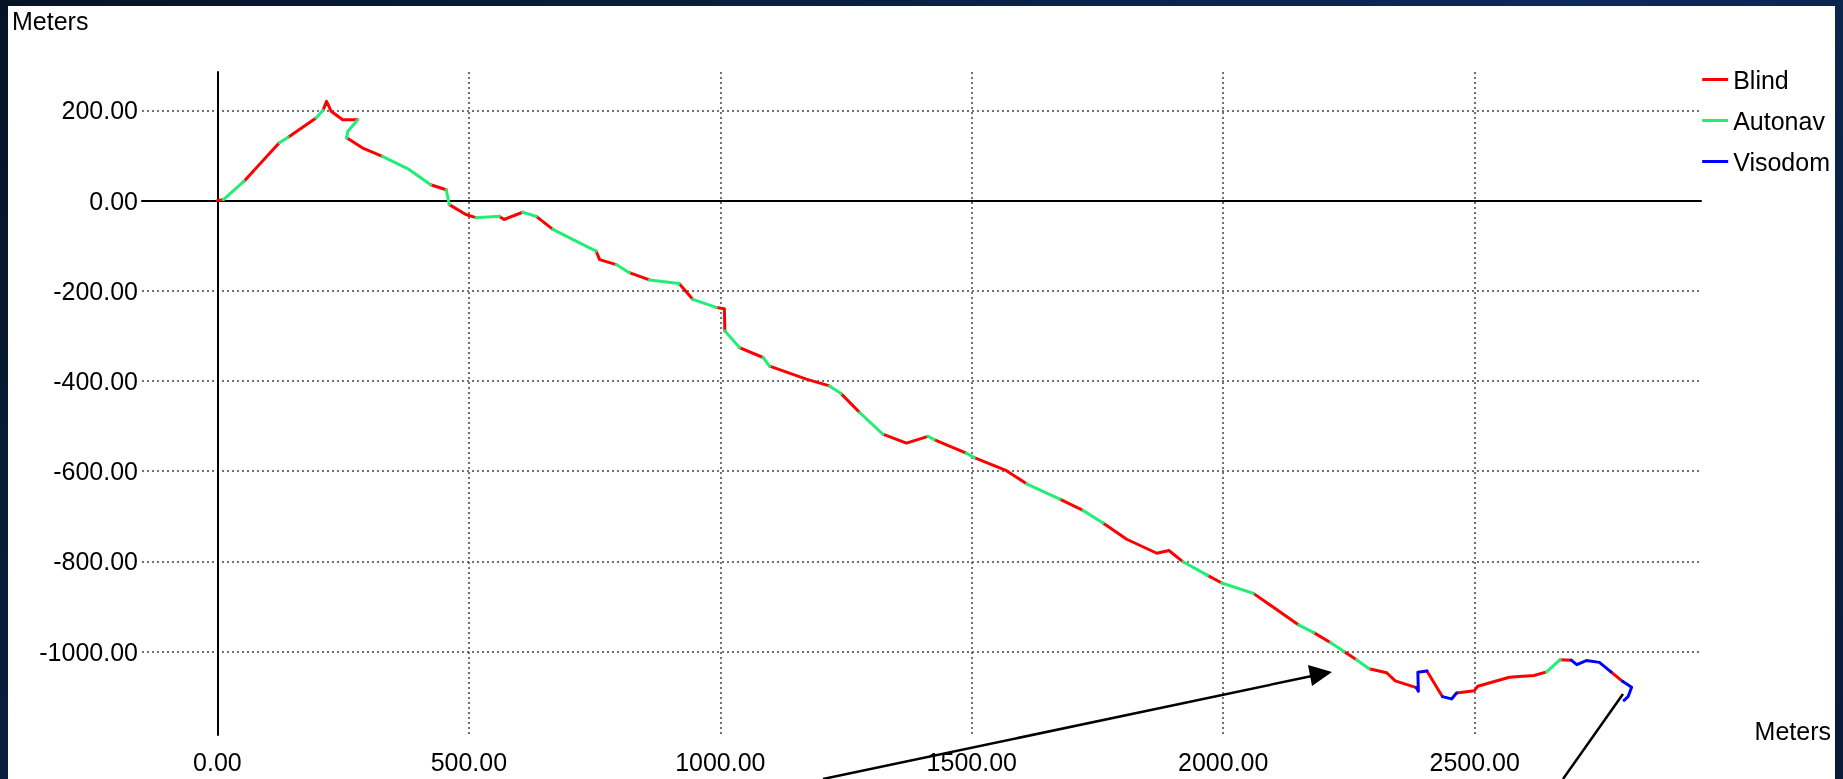  What do you see at coordinates (217, 761) in the screenshot?
I see `x-tick-label: 0.00` at bounding box center [217, 761].